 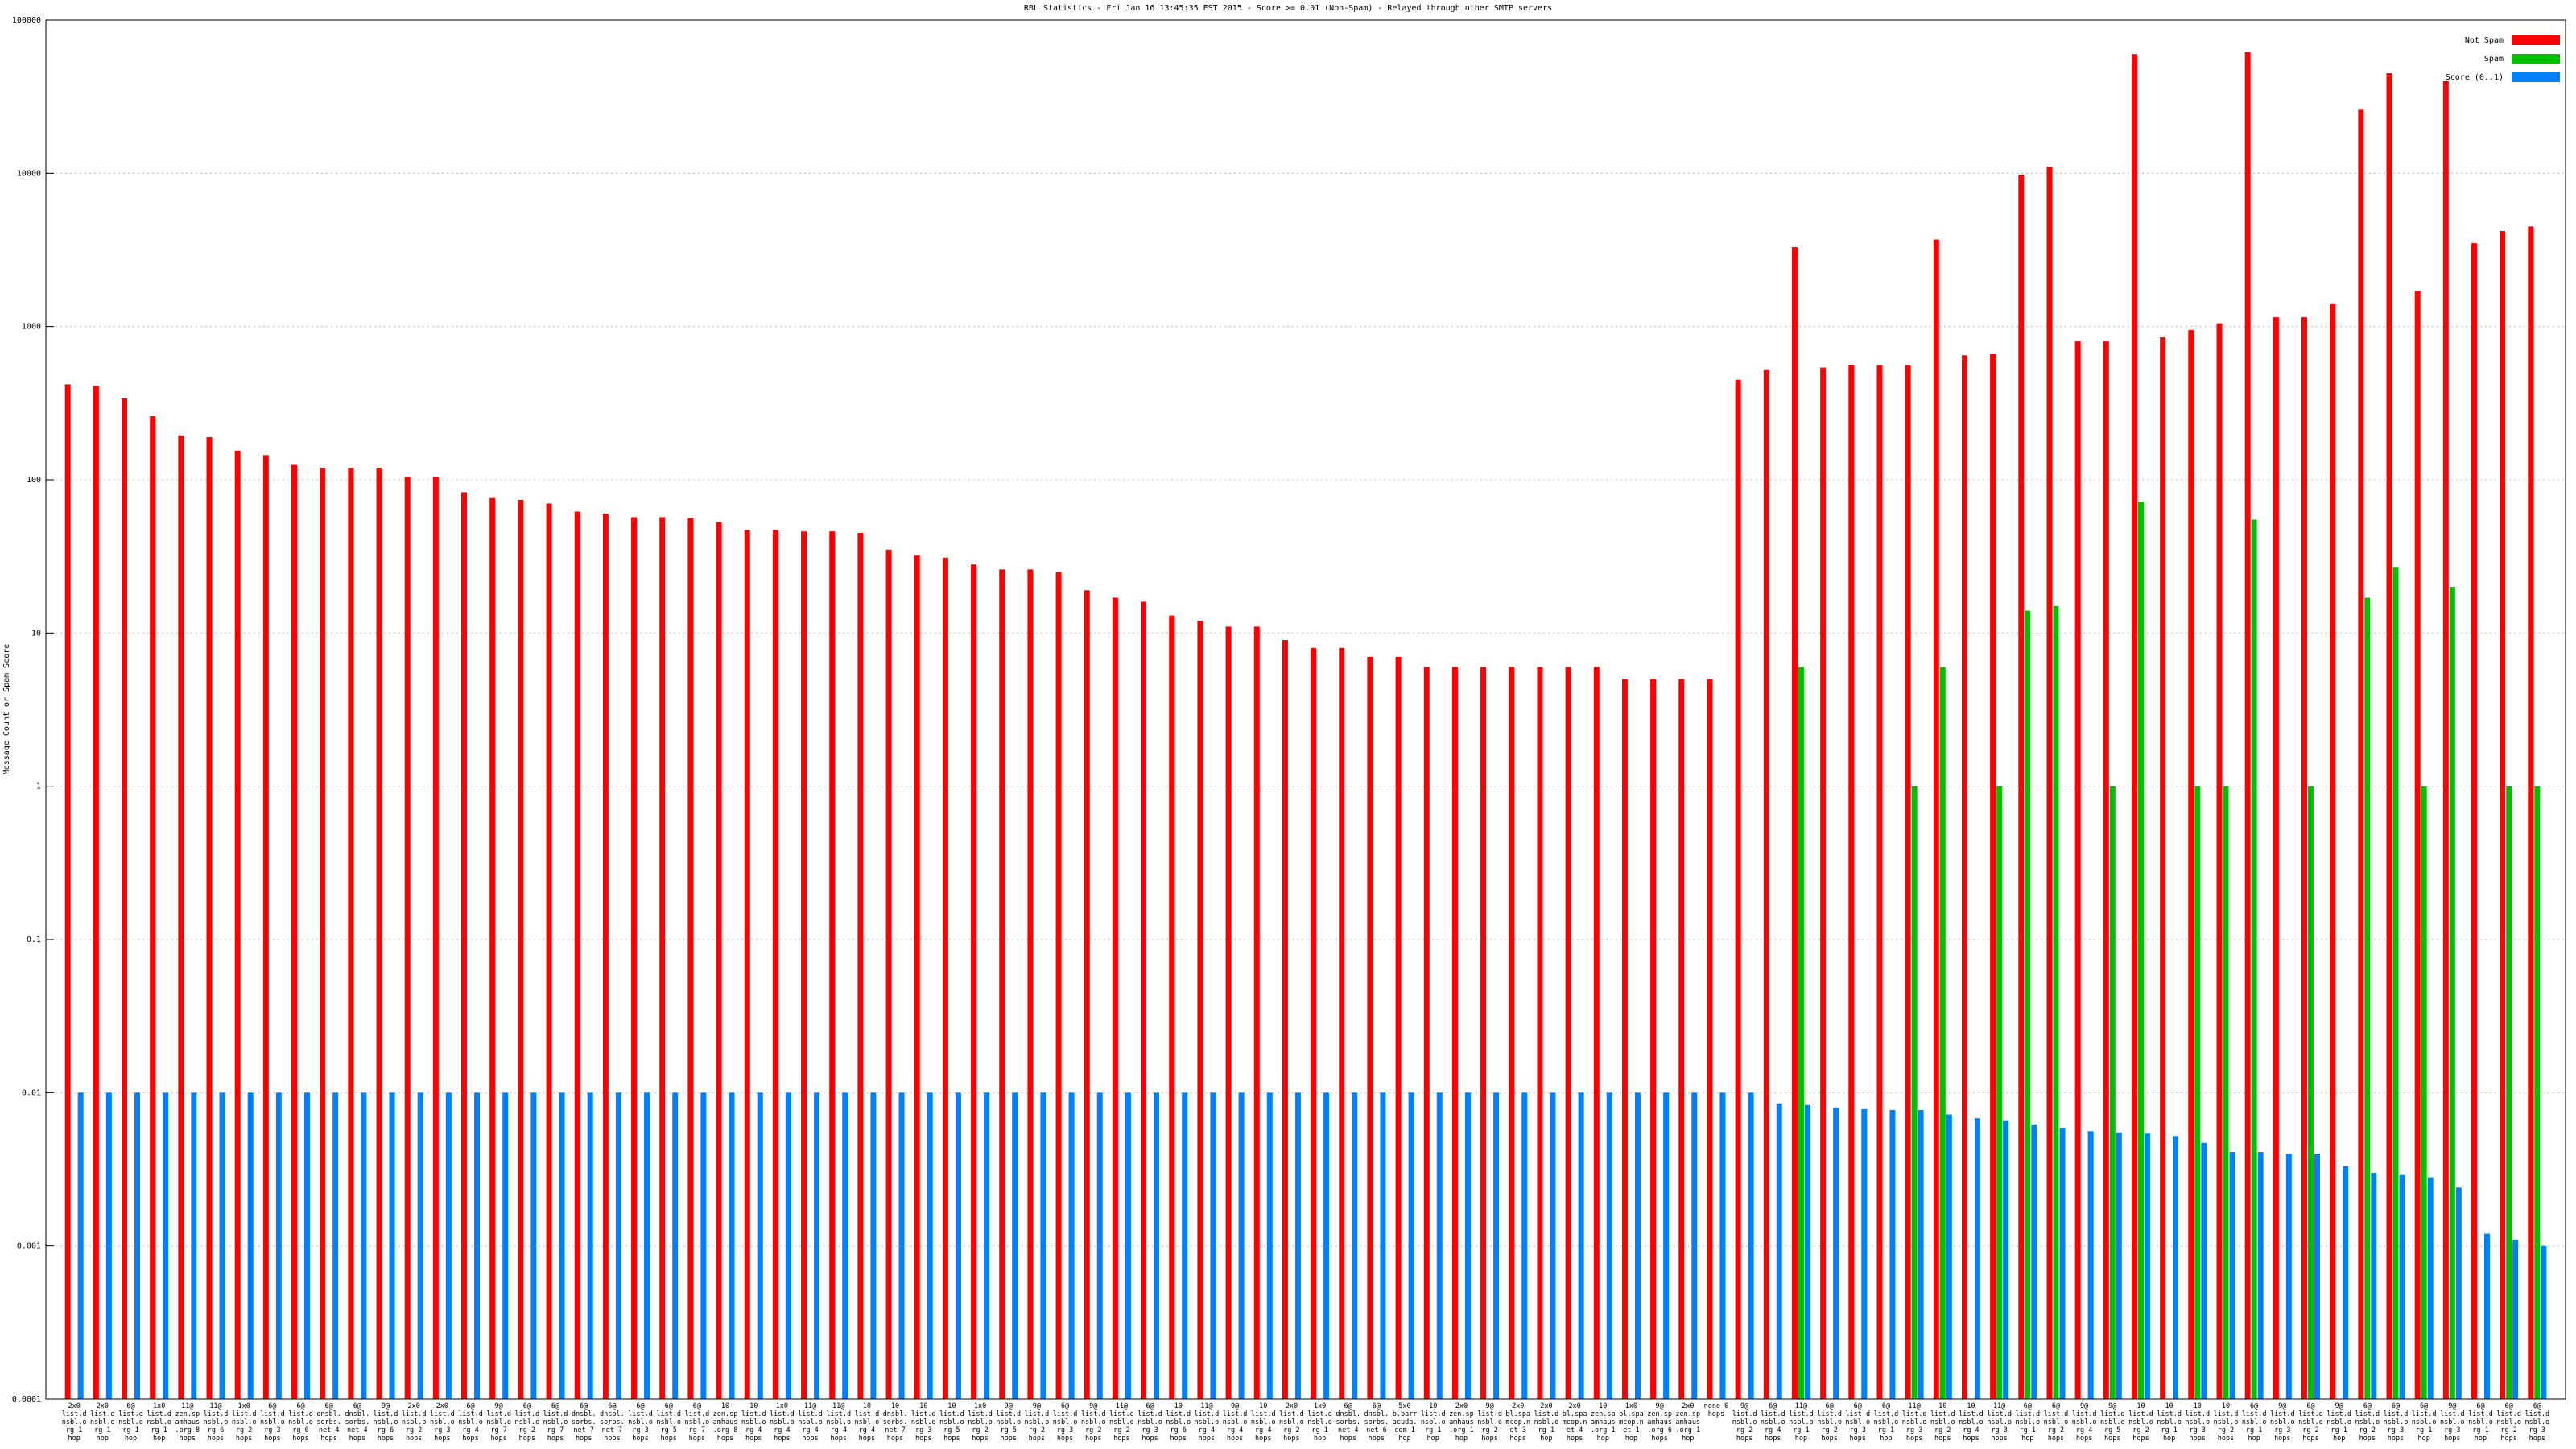 I want to click on x-tick-label: none 0 hops, so click(x=1716, y=1410).